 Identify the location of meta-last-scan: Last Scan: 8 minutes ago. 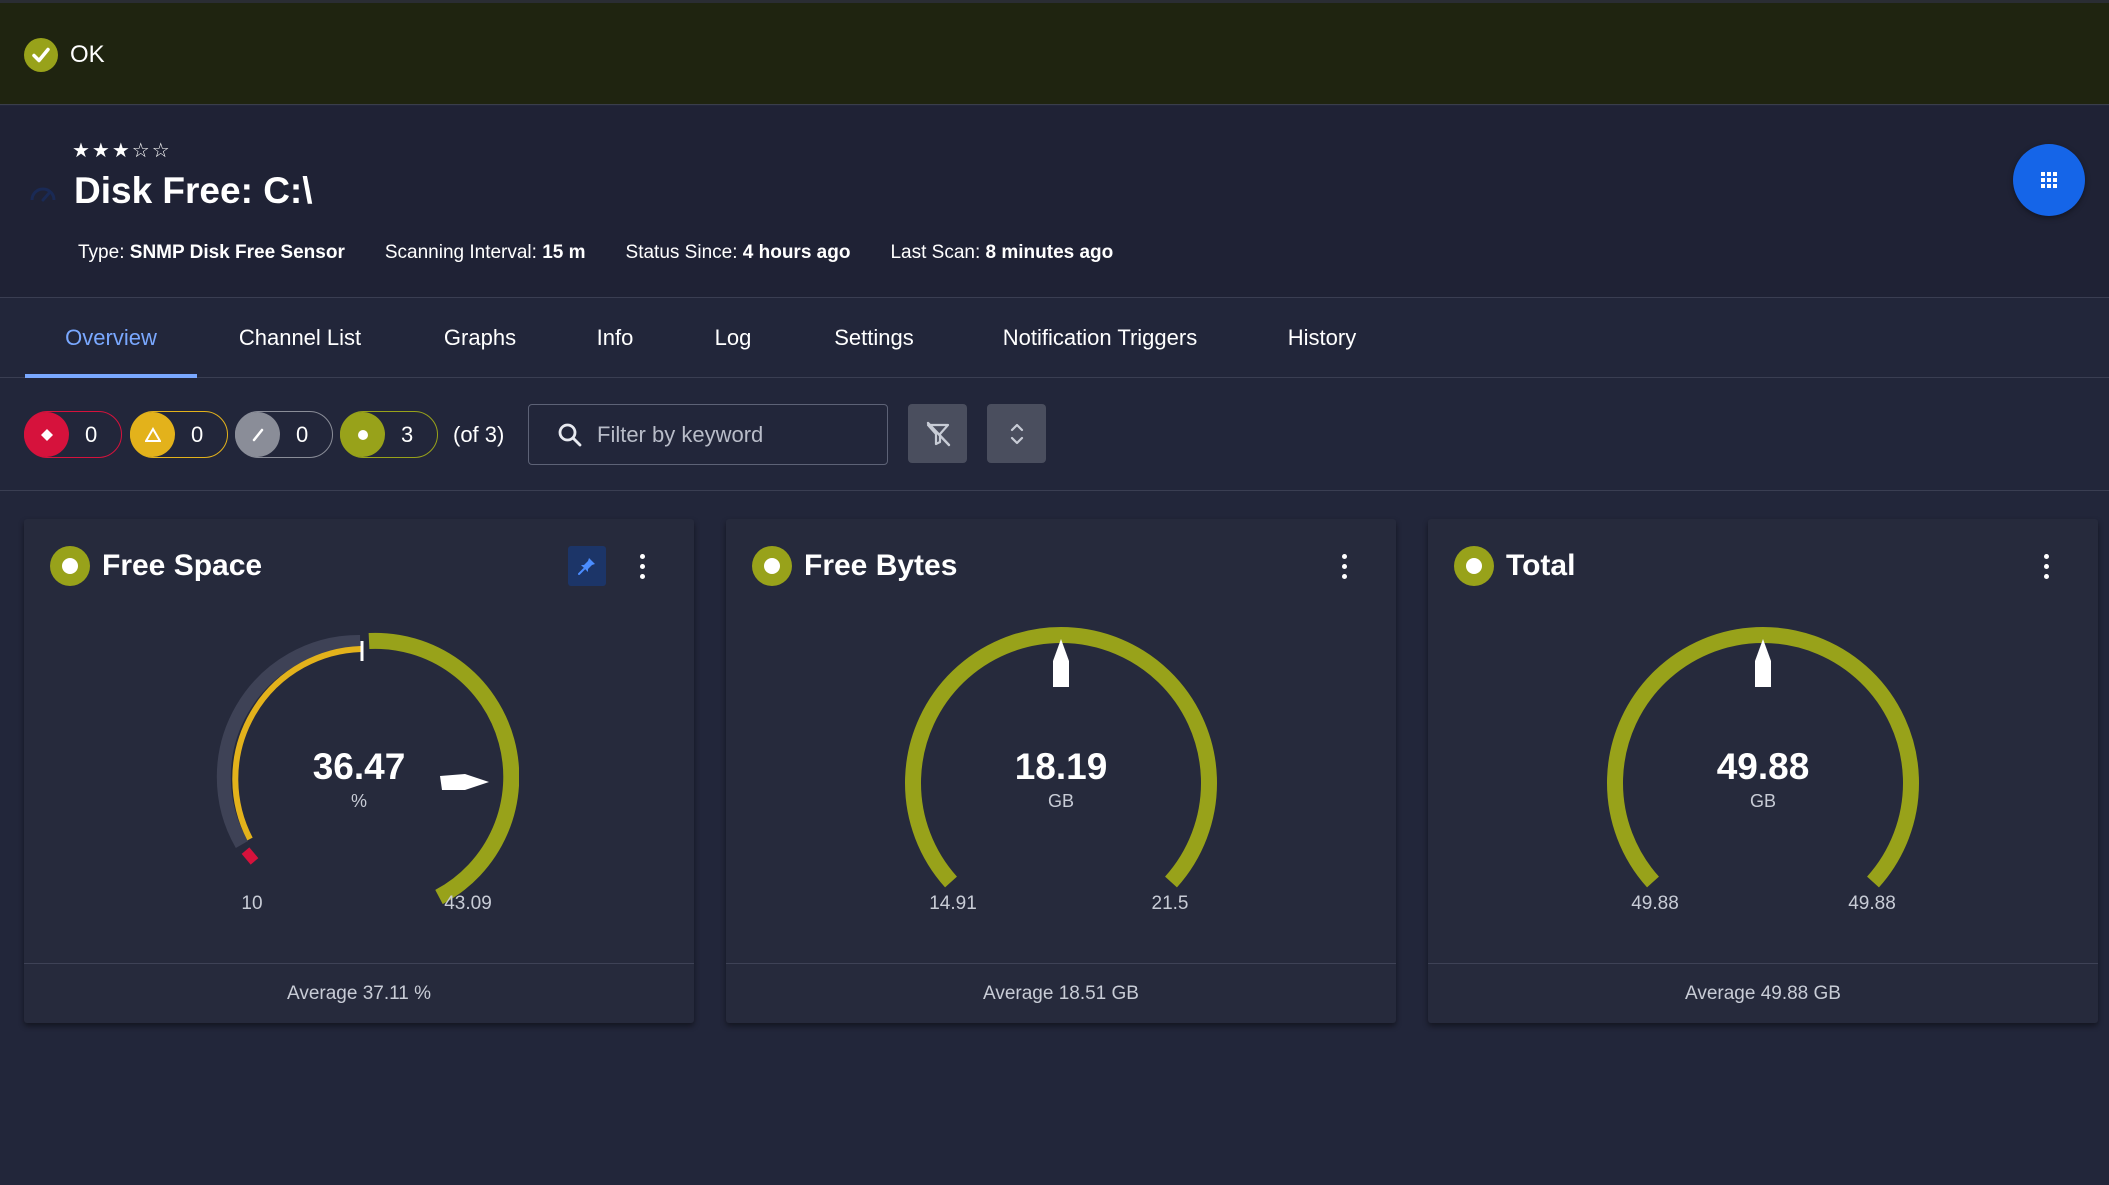
(1001, 253).